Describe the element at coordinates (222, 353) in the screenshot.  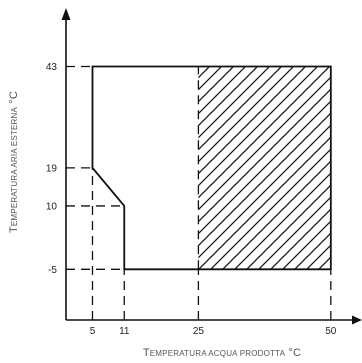
I see `x-axis-title: TEMPERATURA ACQUA PRODOTTA °C` at that location.